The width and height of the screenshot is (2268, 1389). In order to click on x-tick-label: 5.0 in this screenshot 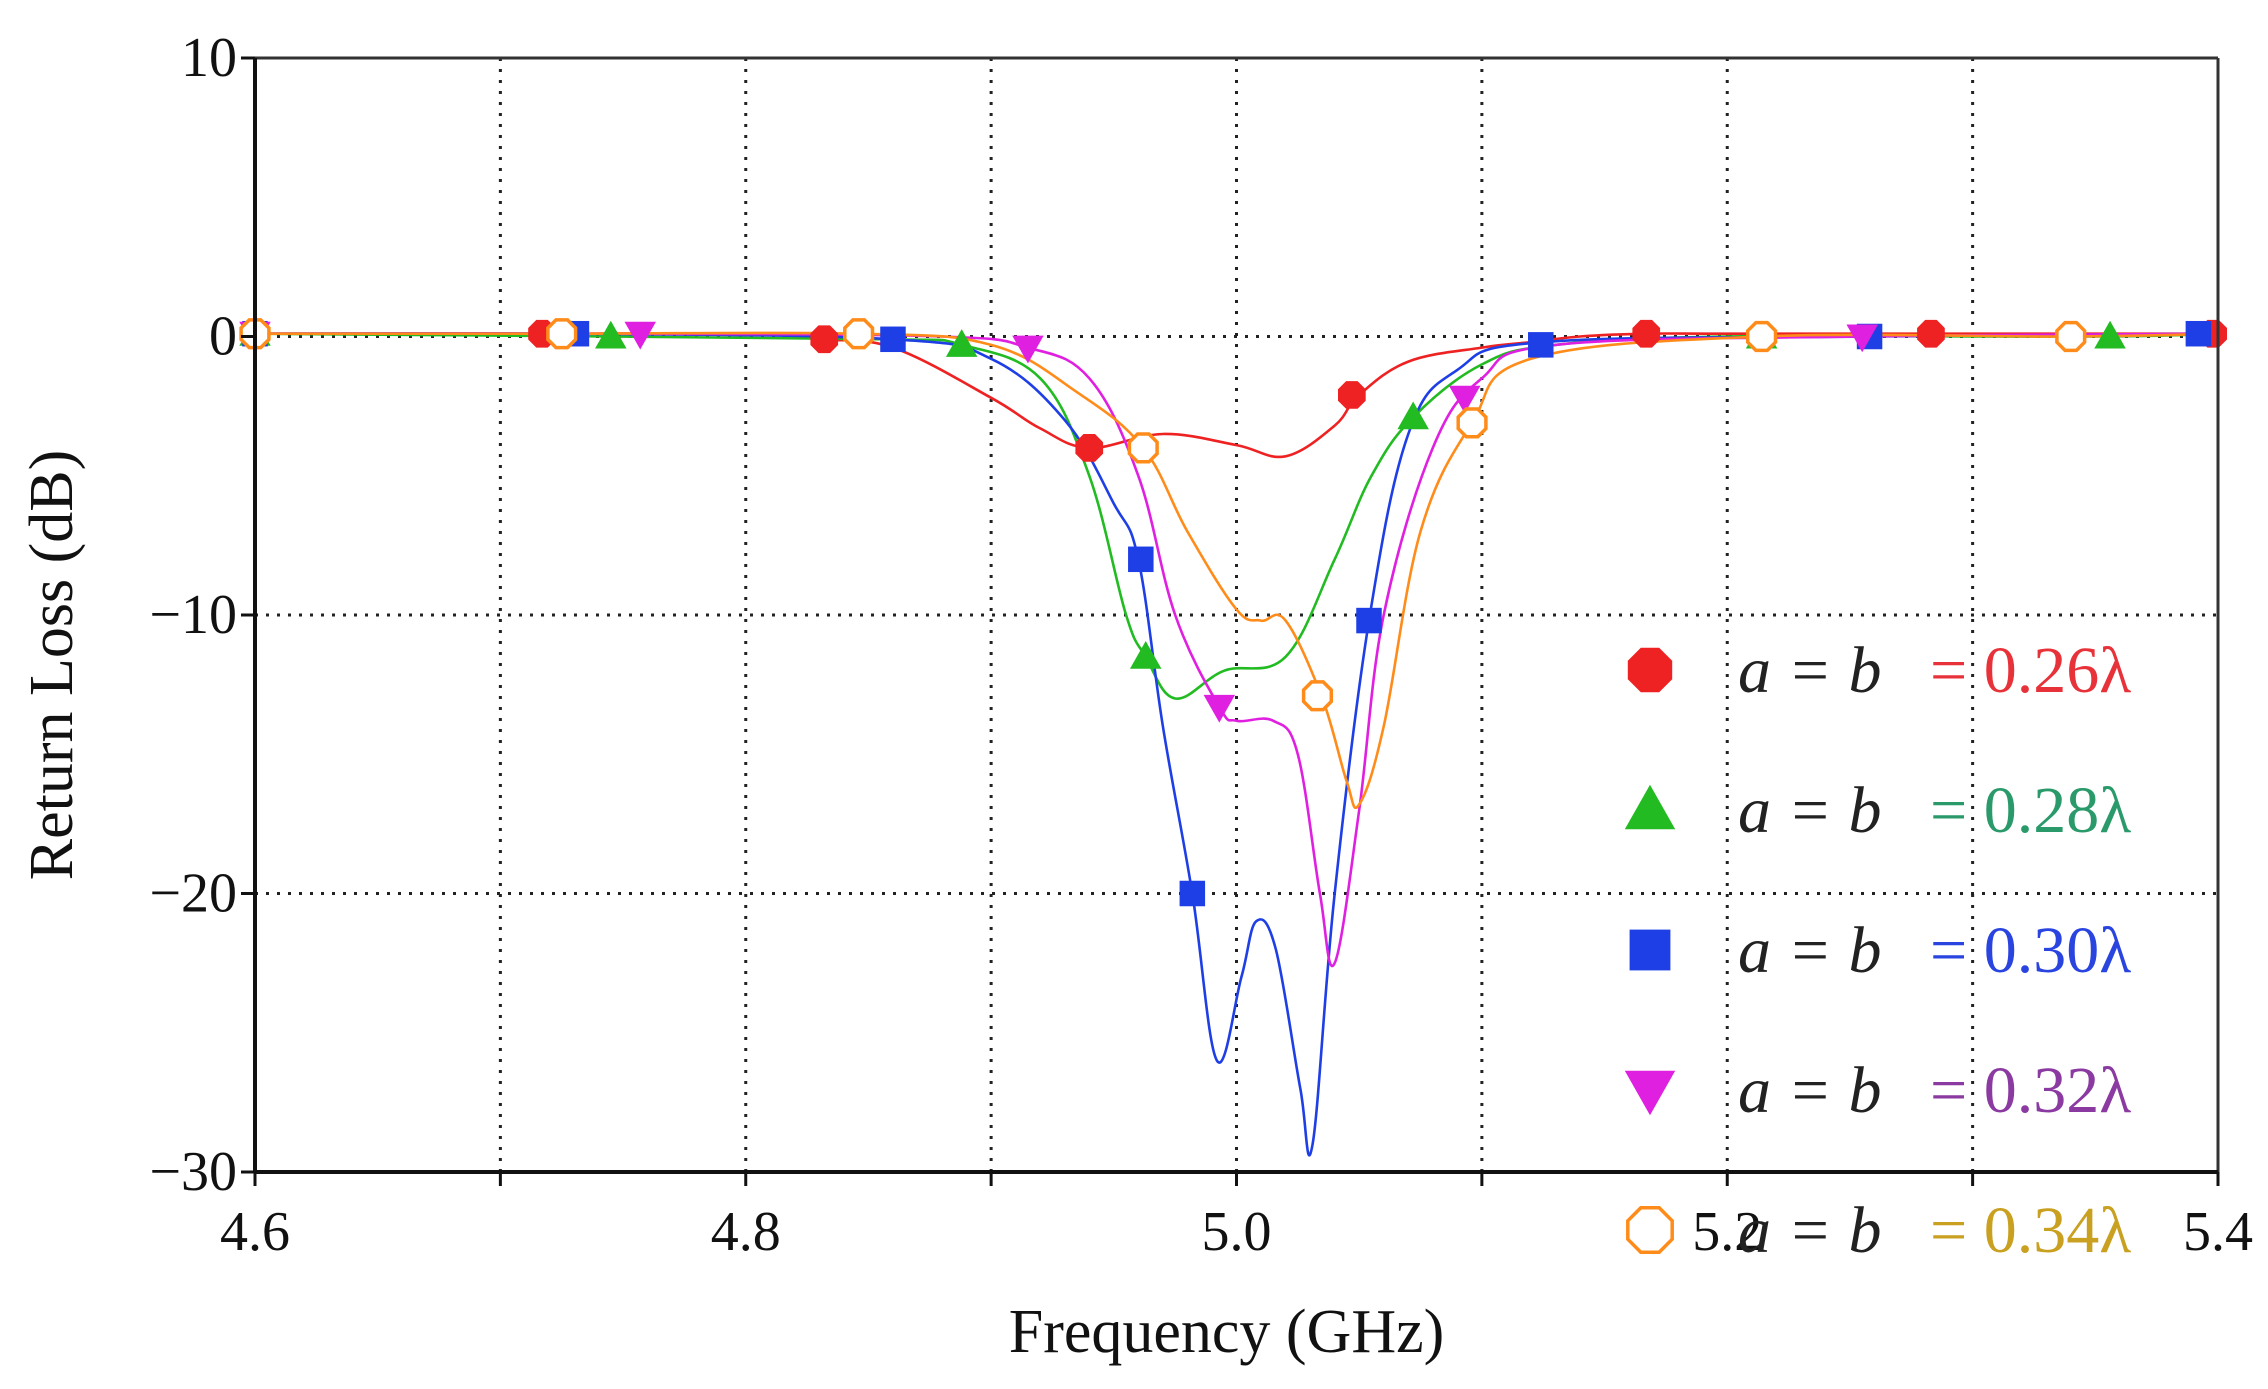, I will do `click(1237, 1232)`.